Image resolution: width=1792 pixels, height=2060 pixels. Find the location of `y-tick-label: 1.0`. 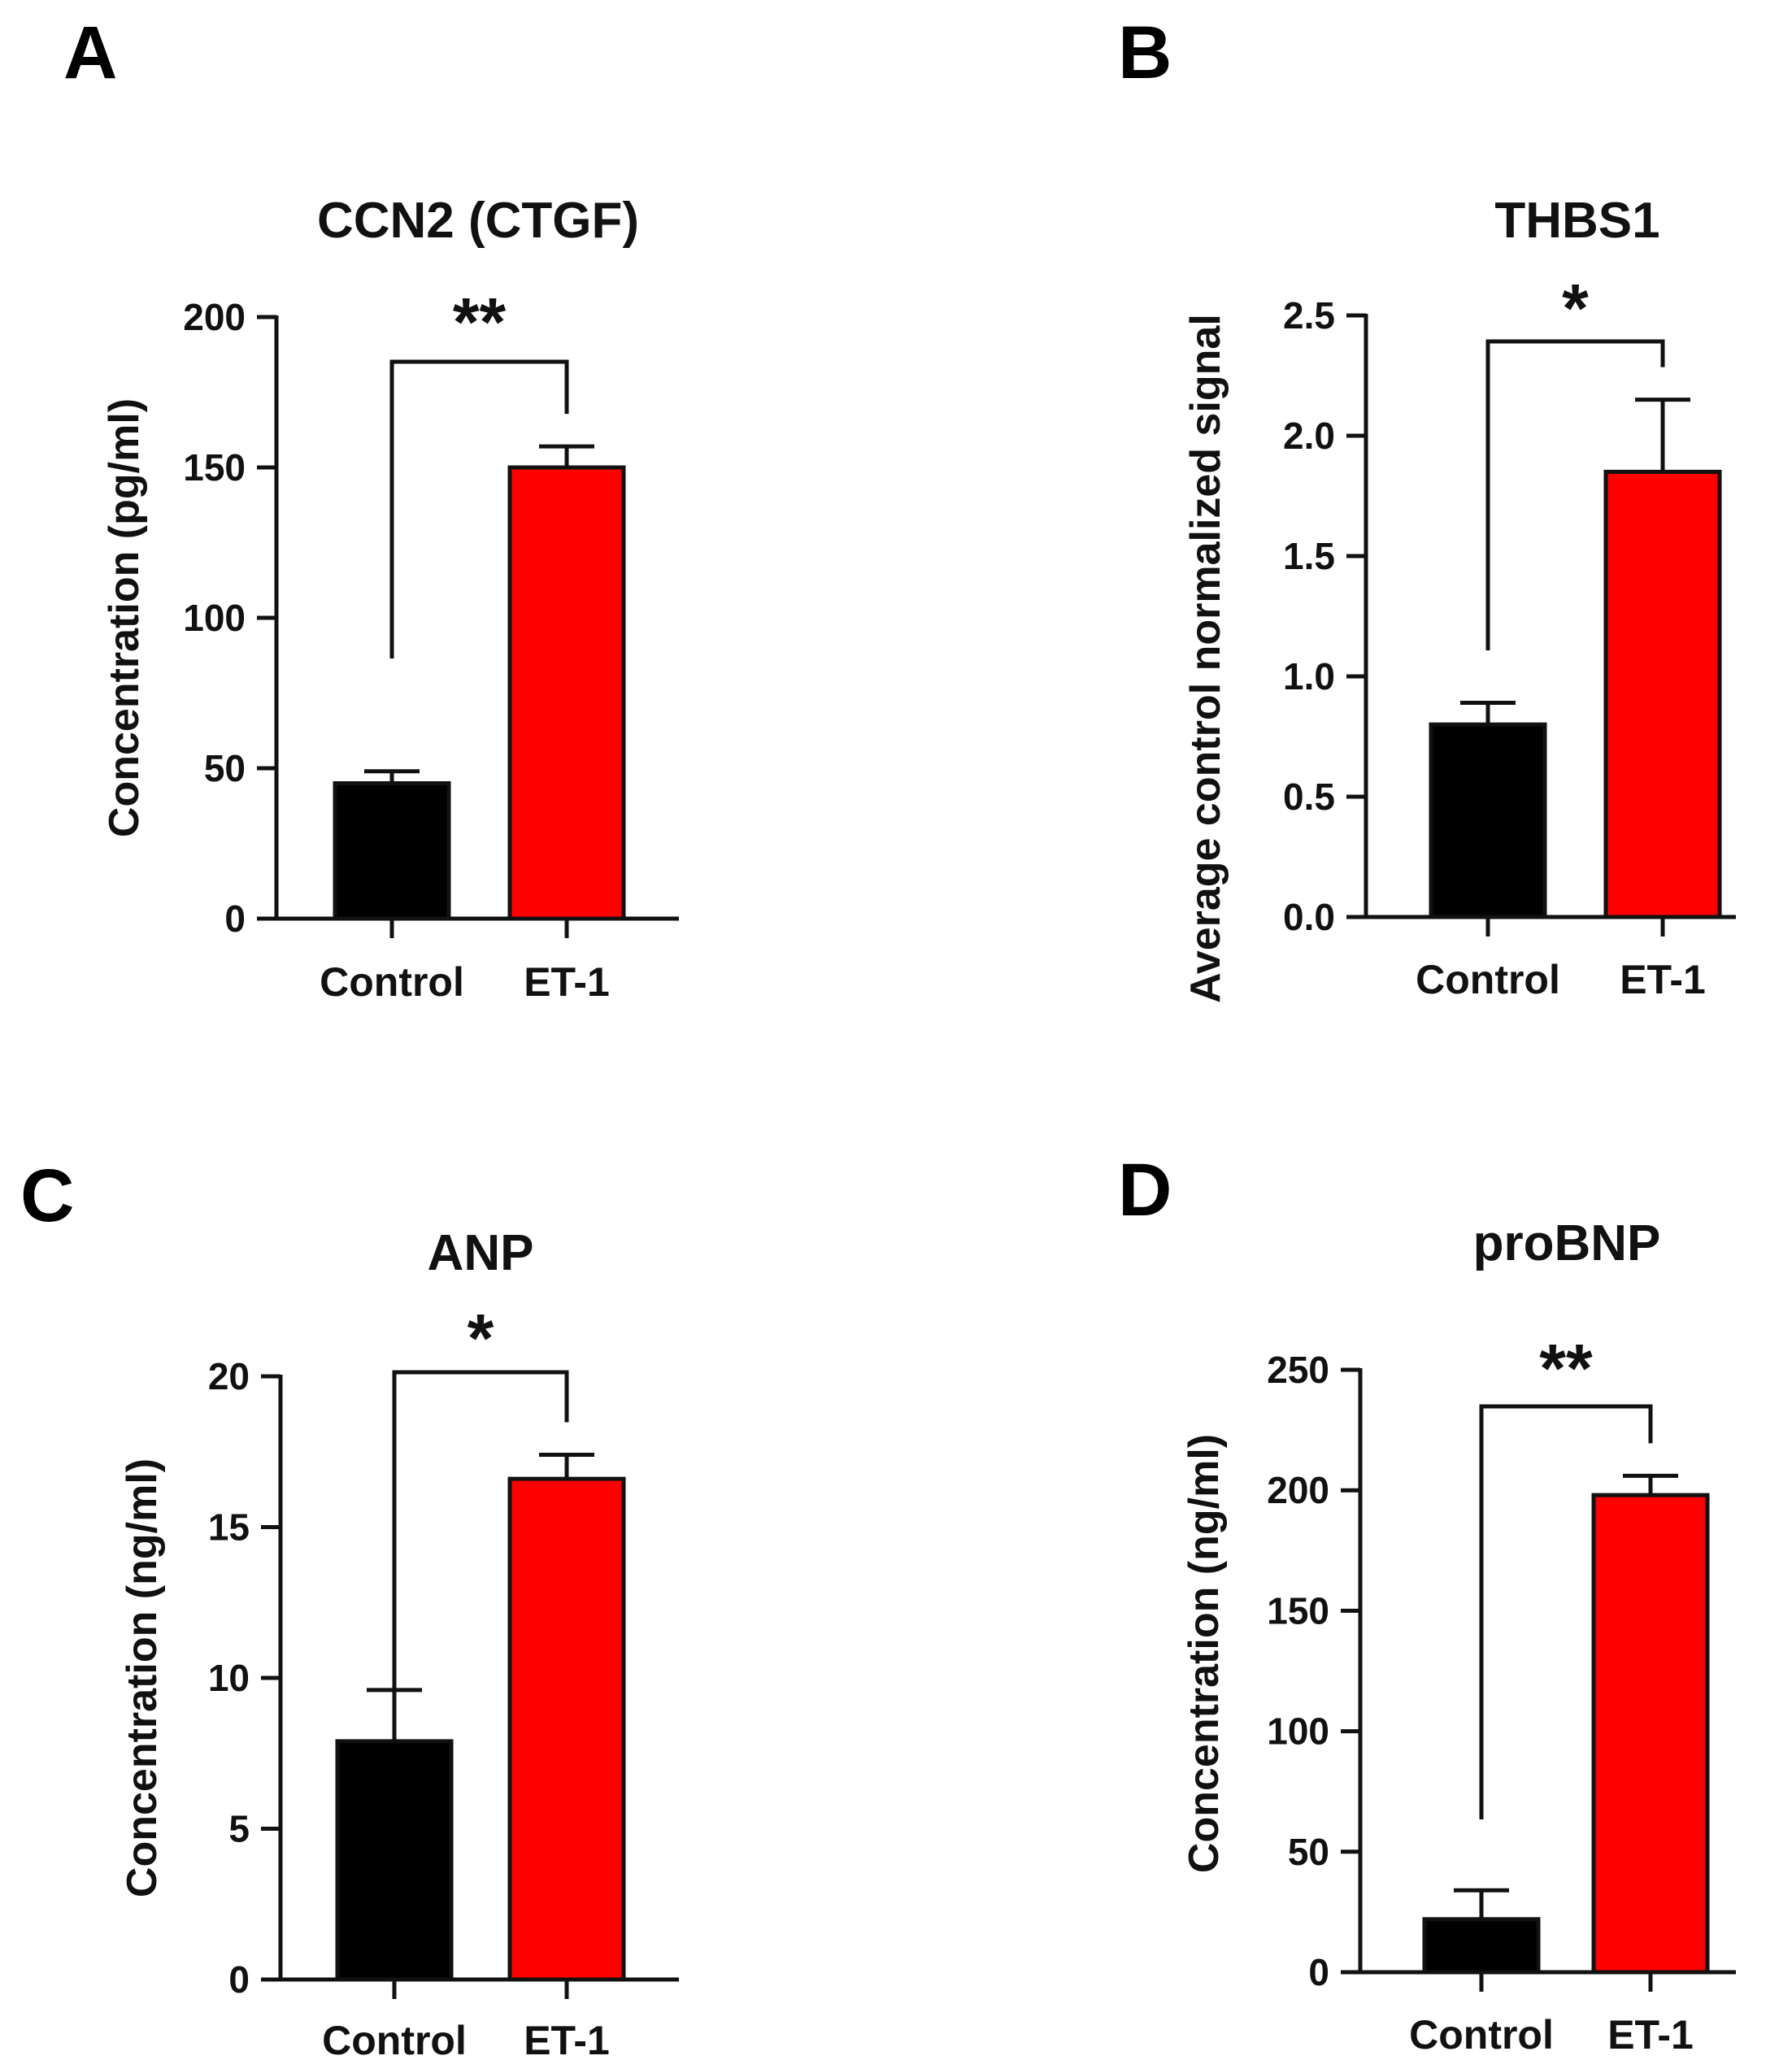

y-tick-label: 1.0 is located at coordinates (1309, 676).